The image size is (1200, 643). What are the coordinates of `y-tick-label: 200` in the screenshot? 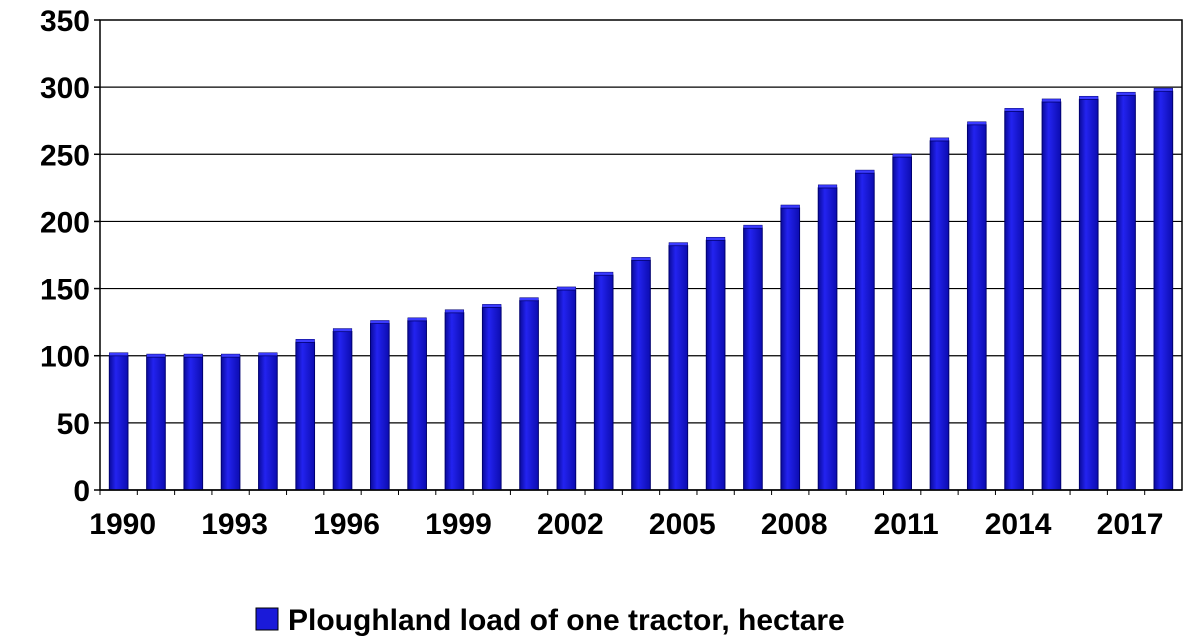 It's located at (65, 222).